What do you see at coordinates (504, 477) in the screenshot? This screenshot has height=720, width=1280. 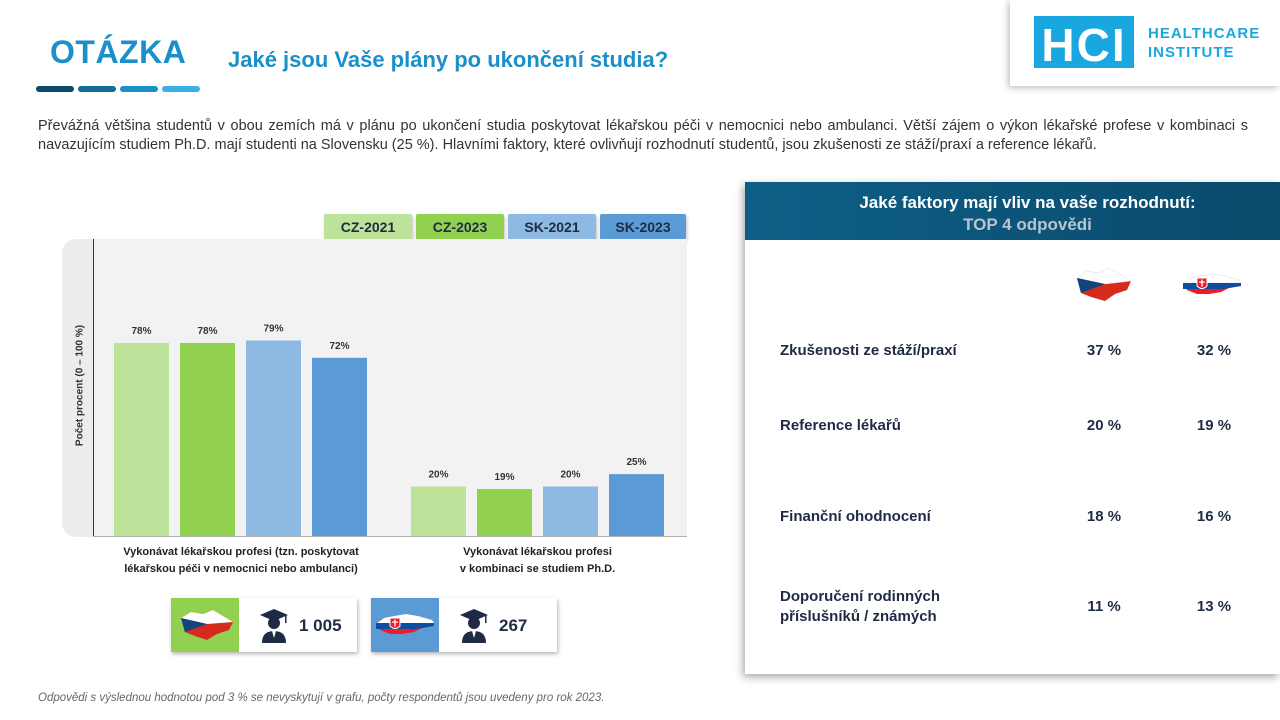 I see `data-label: 19%` at bounding box center [504, 477].